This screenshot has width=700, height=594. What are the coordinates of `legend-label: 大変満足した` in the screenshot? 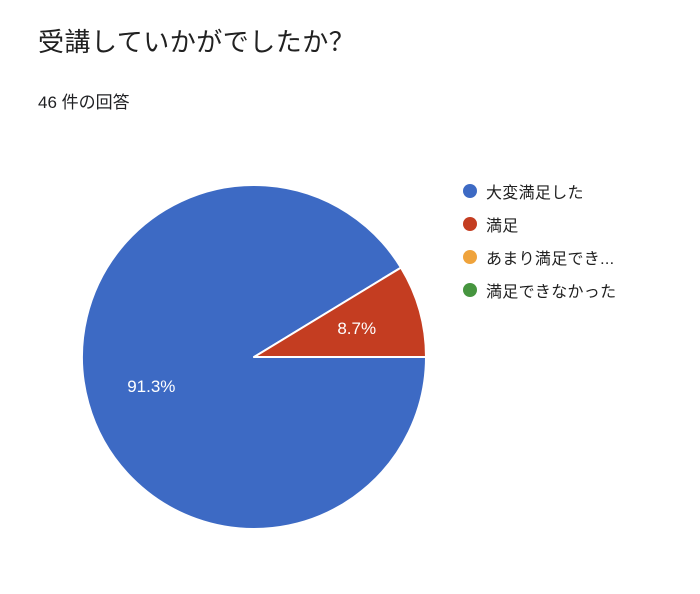 It's located at (535, 193).